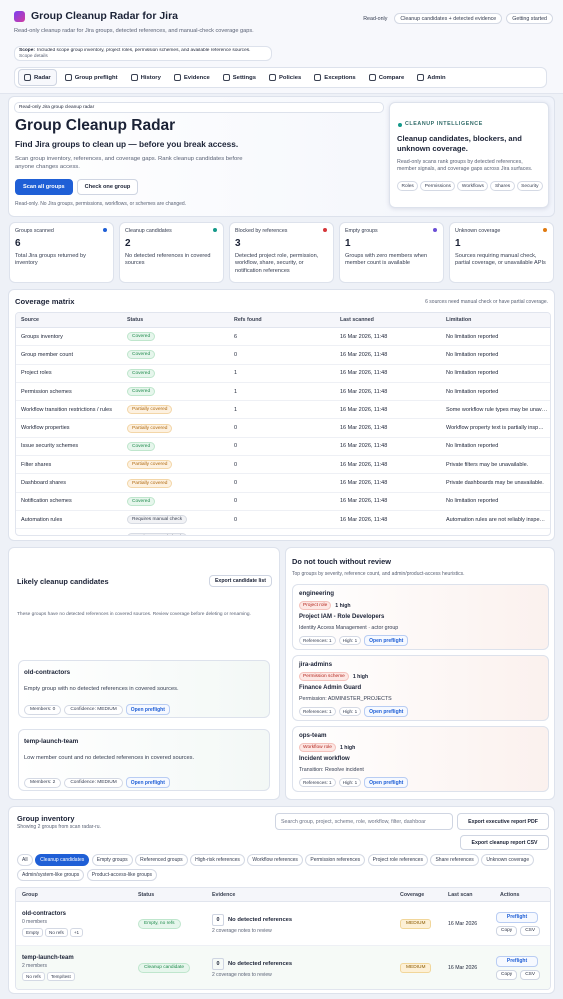 Image resolution: width=563 pixels, height=999 pixels. I want to click on hero-tag: Read-only Jira group cleanup radar, so click(199, 107).